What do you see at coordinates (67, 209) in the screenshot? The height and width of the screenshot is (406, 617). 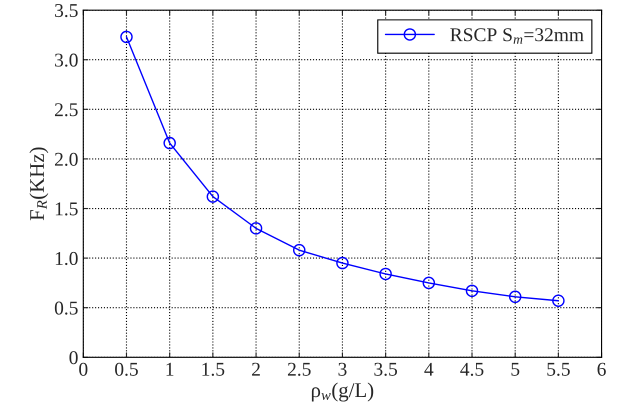 I see `y-tick-label: 1.5` at bounding box center [67, 209].